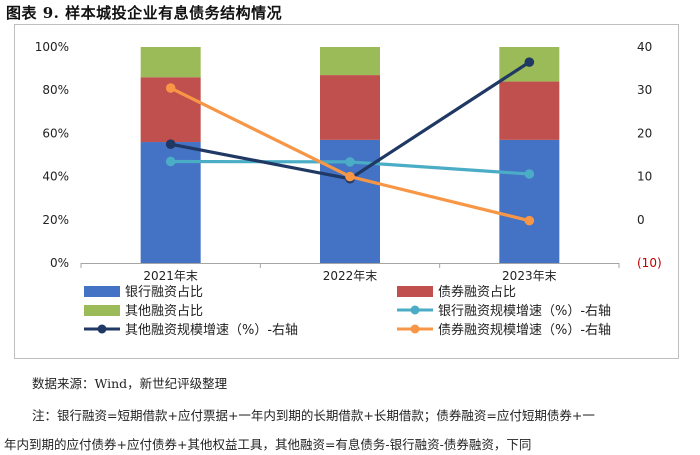  Describe the element at coordinates (641, 220) in the screenshot. I see `right-axis-tick-label: 0` at that location.